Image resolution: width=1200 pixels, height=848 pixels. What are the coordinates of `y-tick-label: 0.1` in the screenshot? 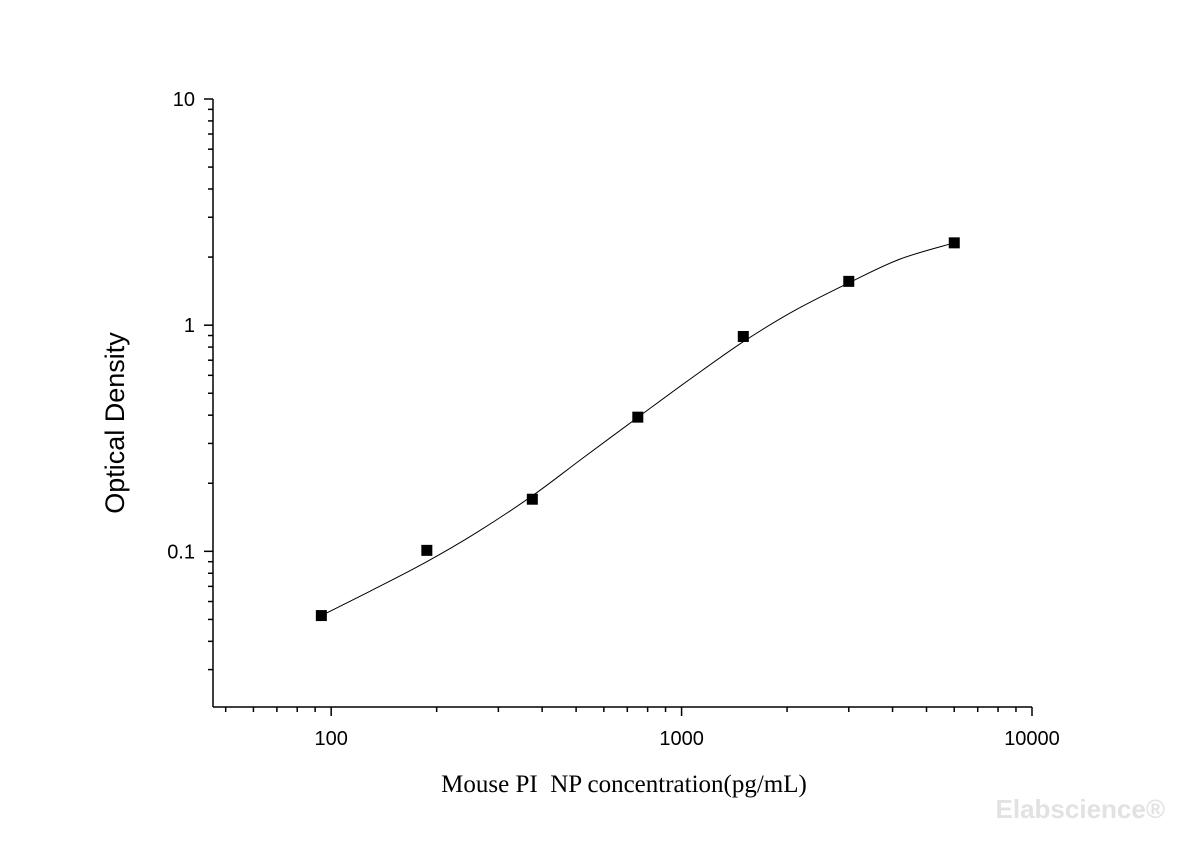 It's located at (181, 552).